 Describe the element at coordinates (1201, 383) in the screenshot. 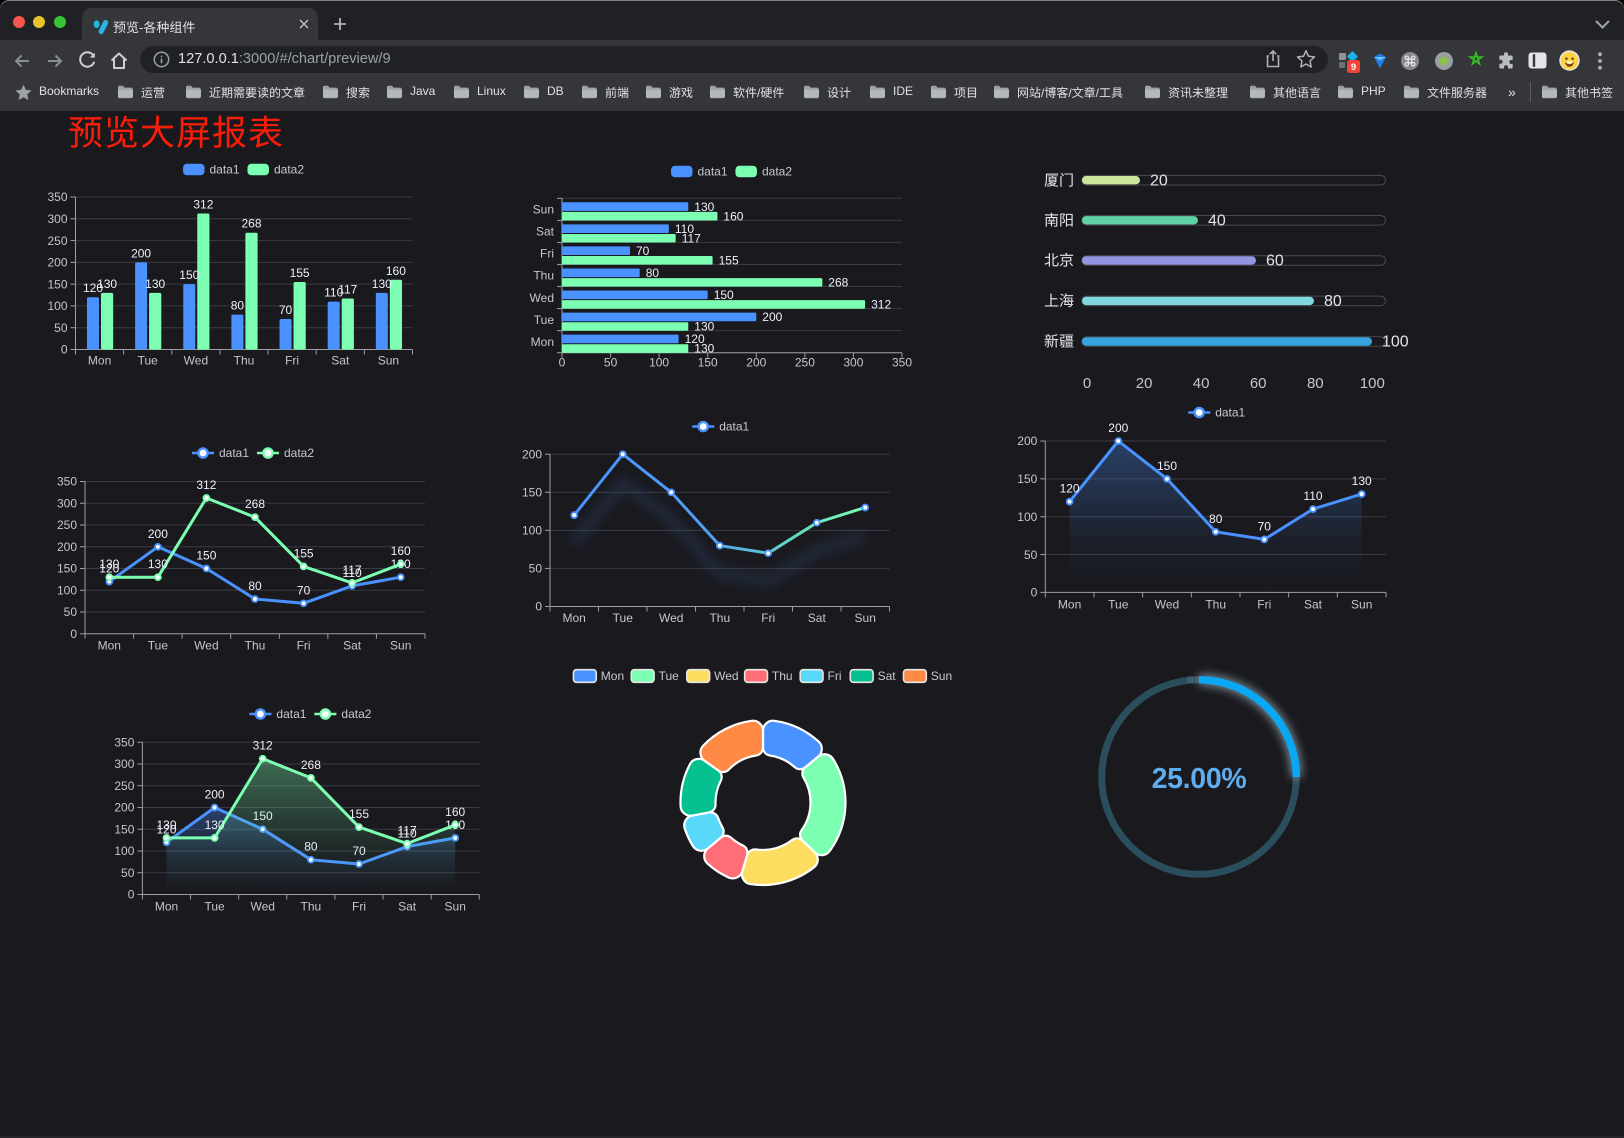

I see `svg-text: 40` at that location.